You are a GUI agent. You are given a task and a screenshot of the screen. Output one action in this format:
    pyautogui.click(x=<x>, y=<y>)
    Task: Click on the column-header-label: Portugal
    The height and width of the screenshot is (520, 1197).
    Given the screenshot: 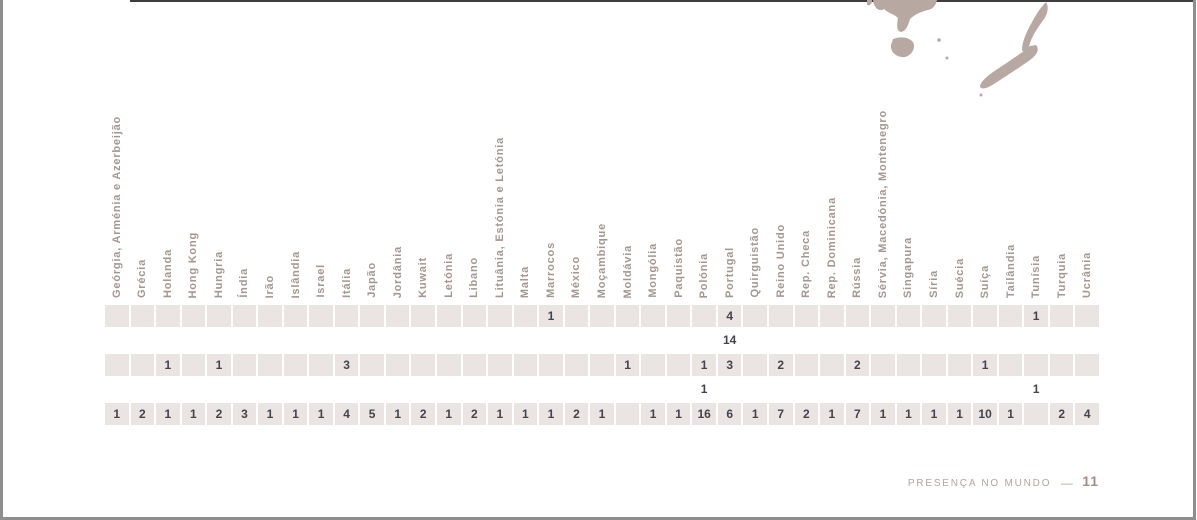 What is the action you would take?
    pyautogui.click(x=729, y=272)
    